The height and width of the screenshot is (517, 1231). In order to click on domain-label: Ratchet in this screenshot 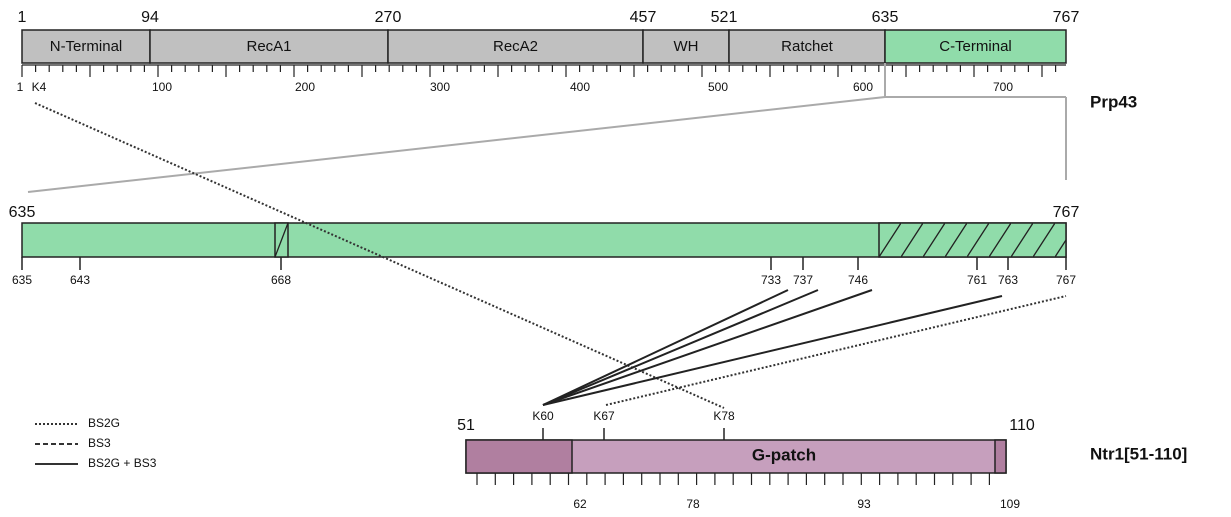, I will do `click(807, 46)`.